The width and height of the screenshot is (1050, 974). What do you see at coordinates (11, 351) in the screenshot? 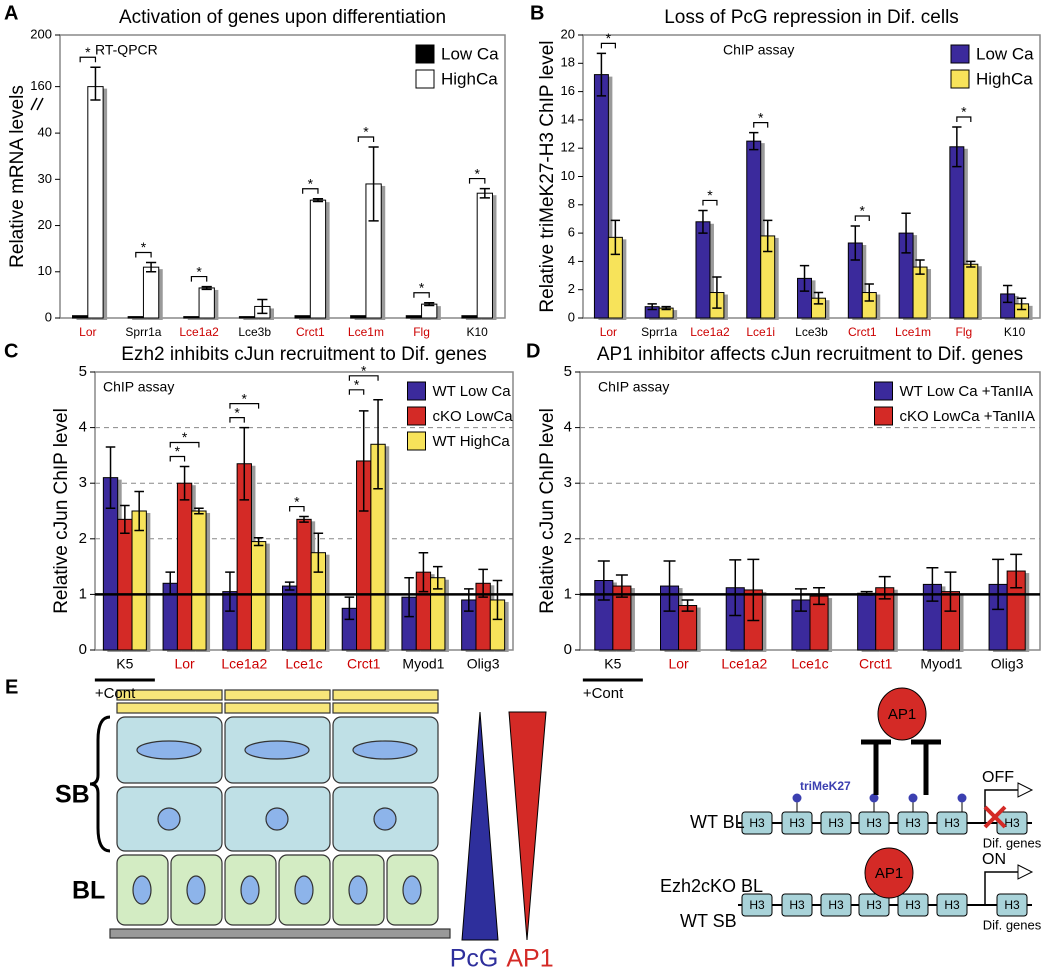
I see `panel-label: C` at bounding box center [11, 351].